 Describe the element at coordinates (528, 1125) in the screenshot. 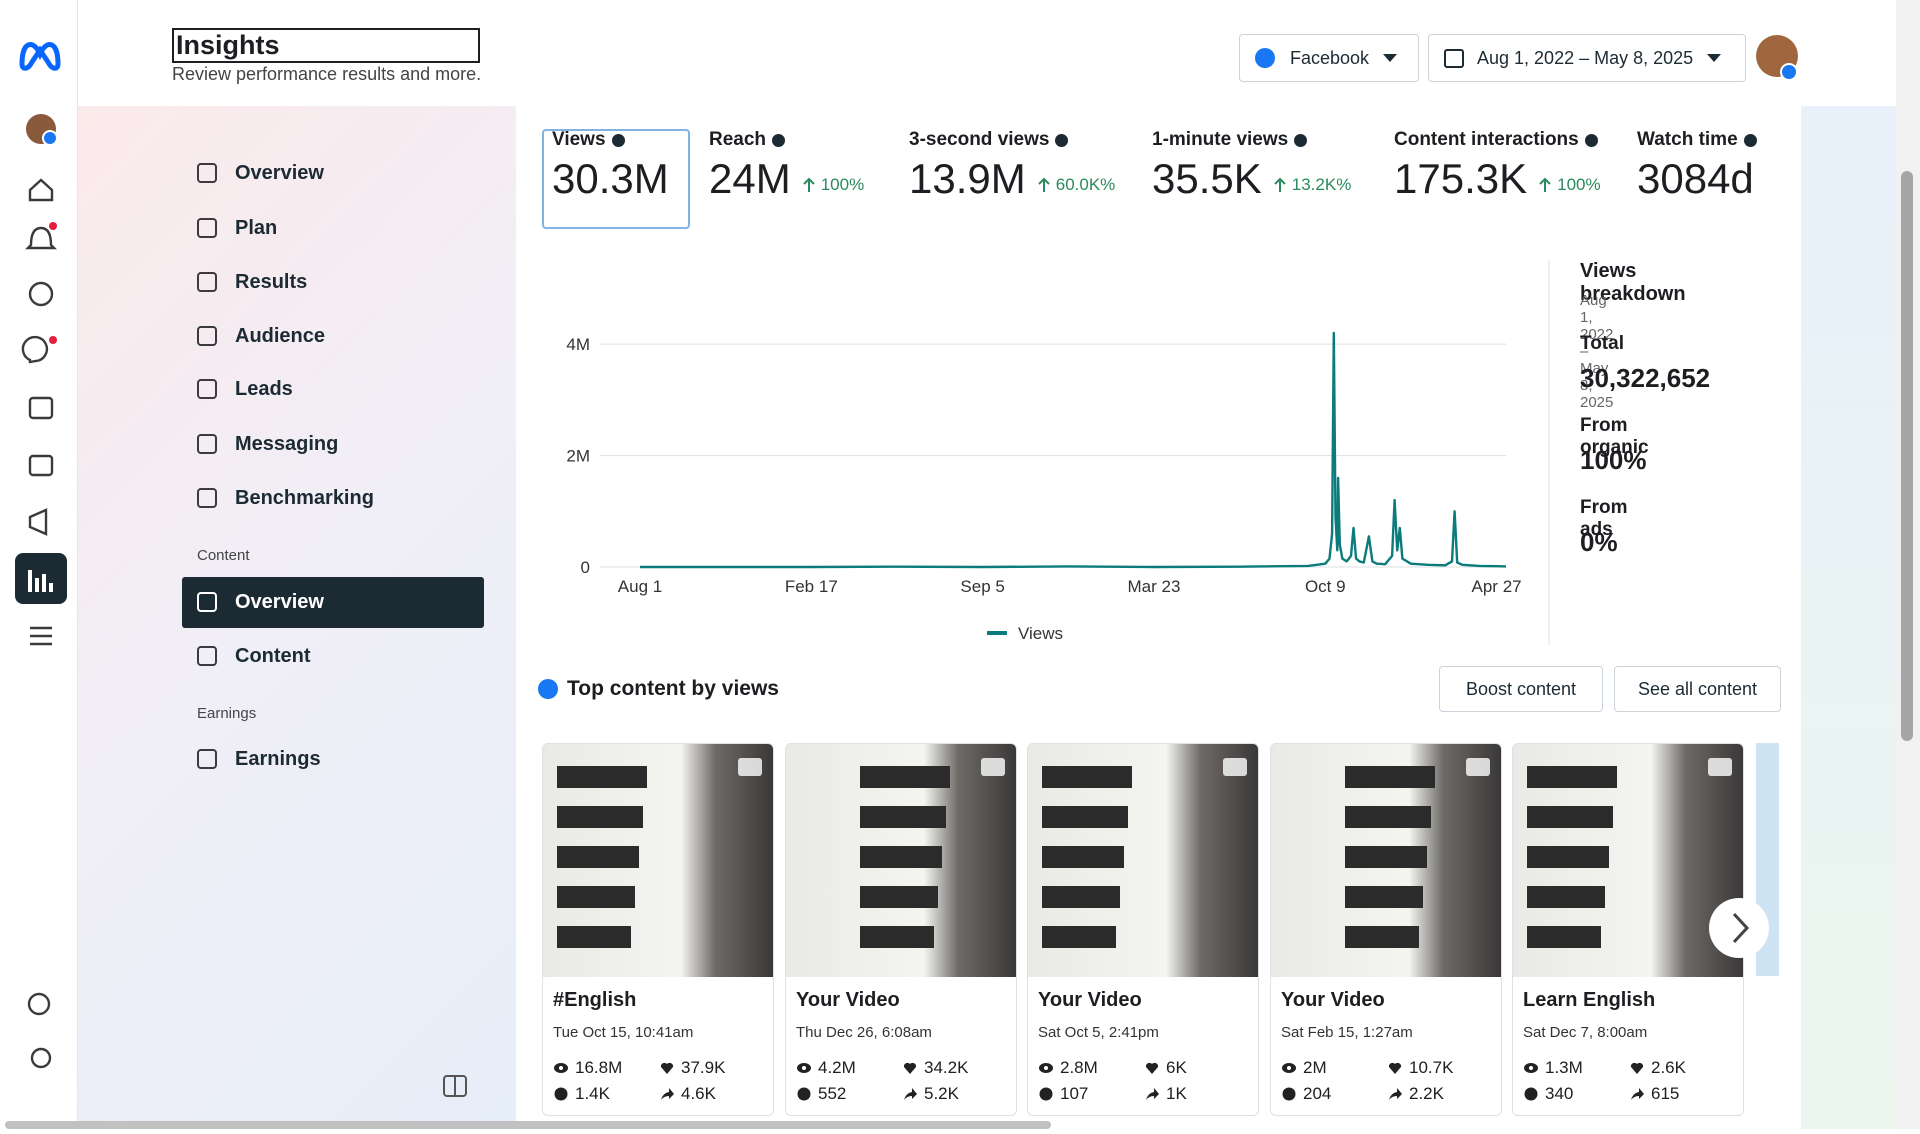

I see `h-scroll-thumb` at that location.